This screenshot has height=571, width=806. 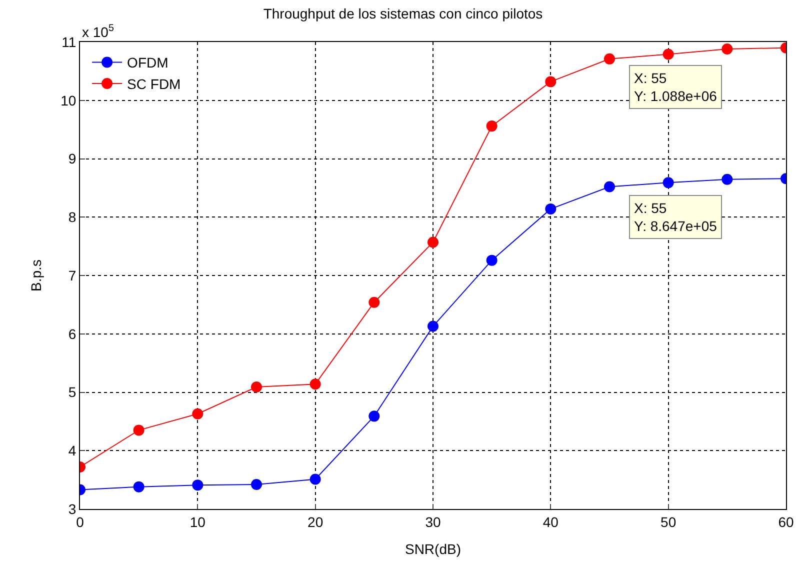 What do you see at coordinates (72, 508) in the screenshot?
I see `y-tick-label: 3` at bounding box center [72, 508].